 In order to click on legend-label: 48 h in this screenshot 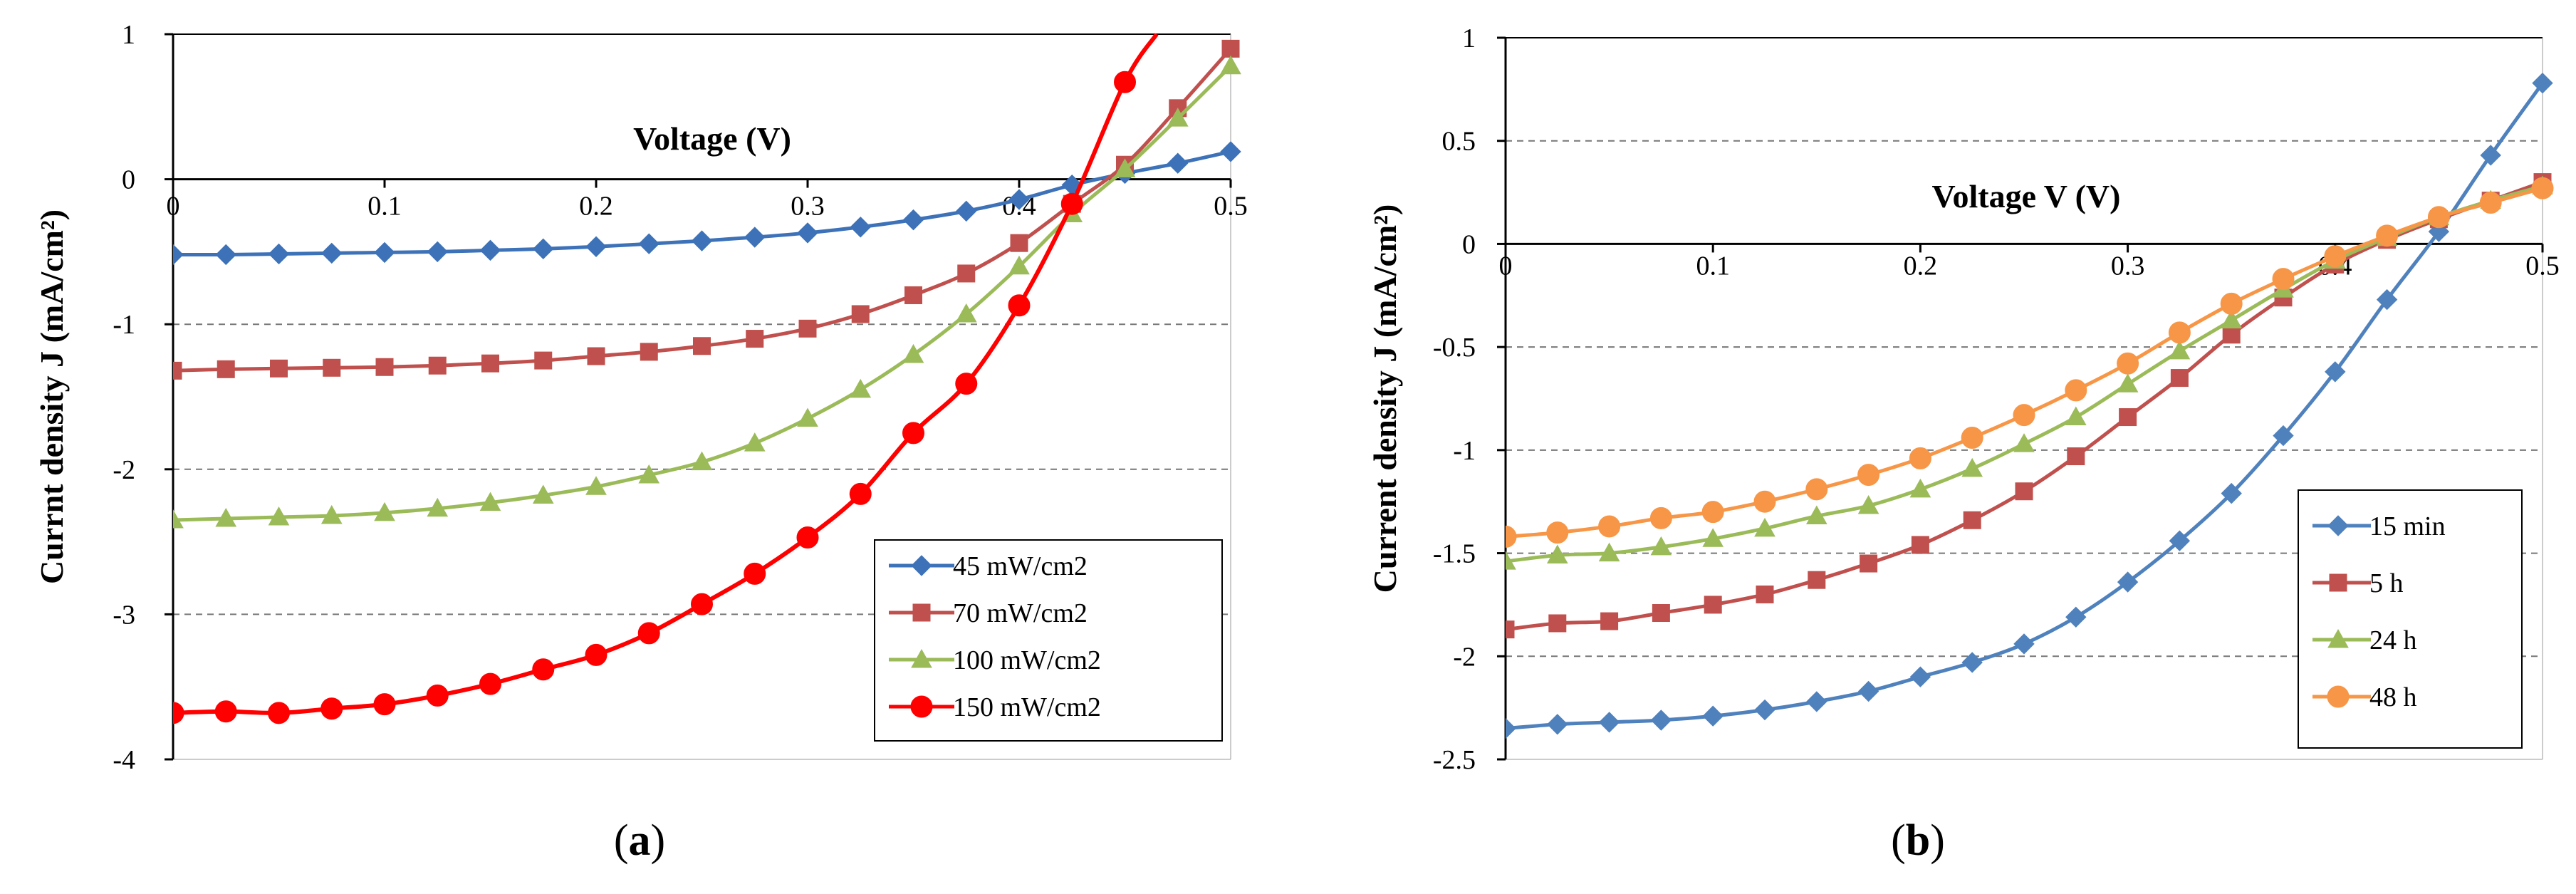, I will do `click(2393, 697)`.